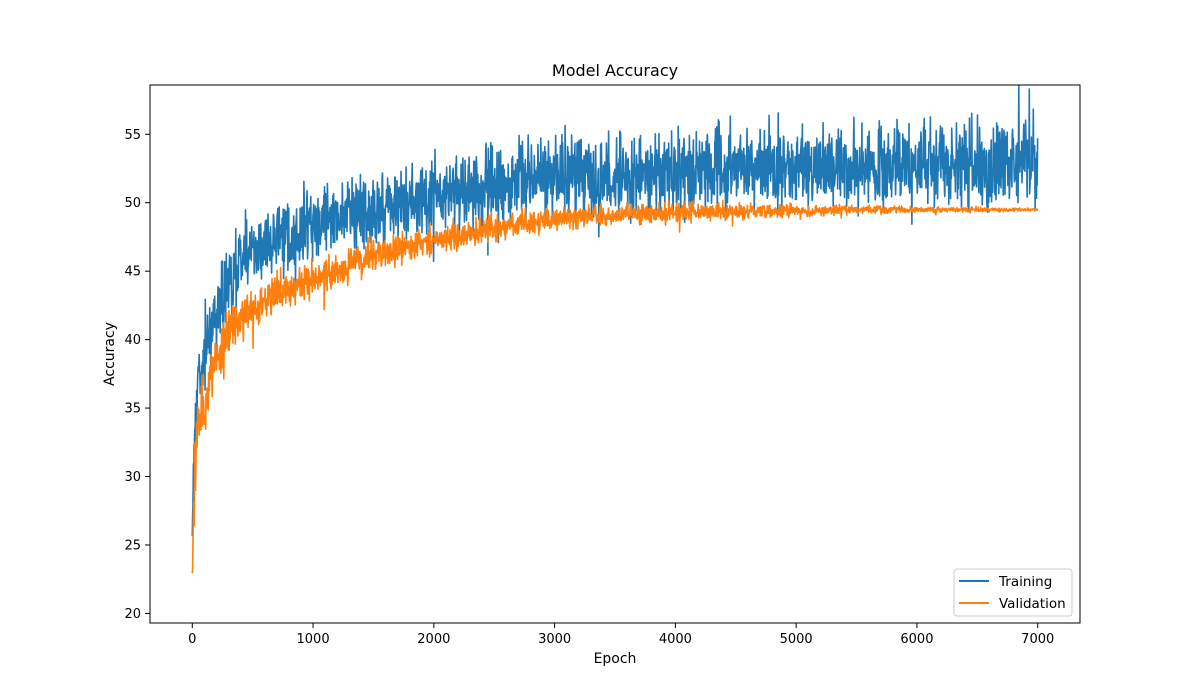 This screenshot has height=700, width=1200. What do you see at coordinates (1025, 582) in the screenshot?
I see `legend-label-training: Training` at bounding box center [1025, 582].